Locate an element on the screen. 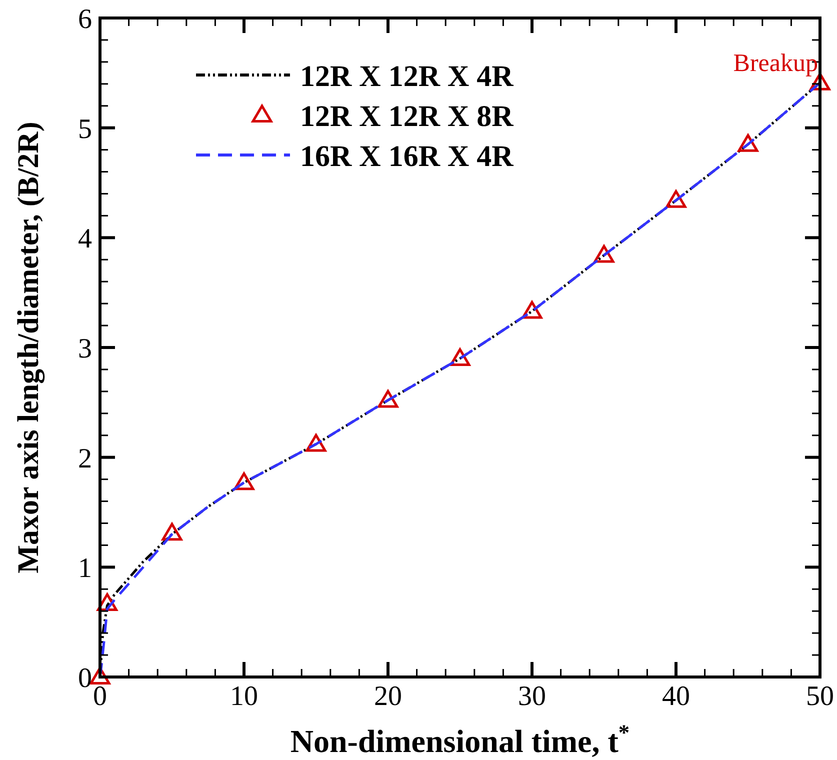 This screenshot has height=760, width=837. x-tick-label: 30 is located at coordinates (532, 696).